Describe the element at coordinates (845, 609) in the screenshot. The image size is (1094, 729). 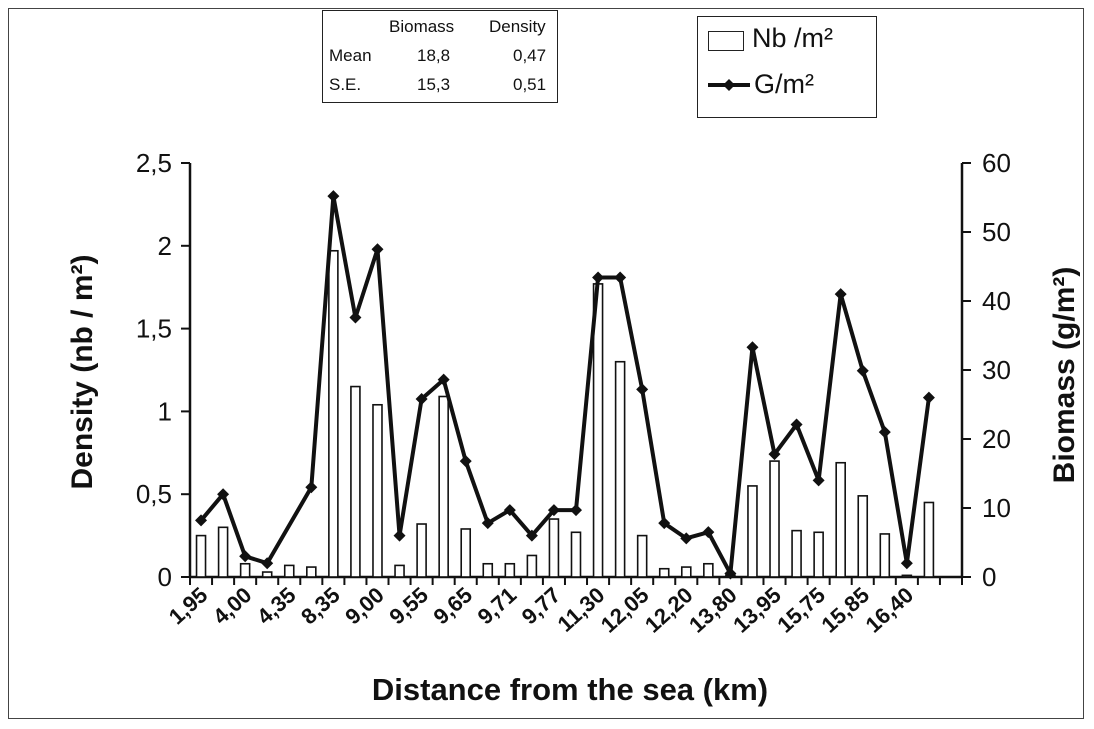
I see `x-tick-label: 15,85` at that location.